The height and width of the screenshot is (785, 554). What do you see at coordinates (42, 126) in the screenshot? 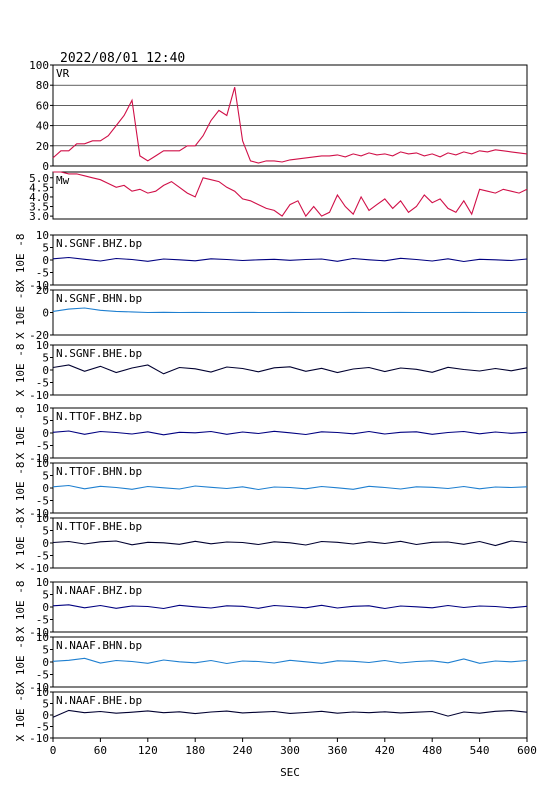
I see `y-tick-label: 40` at bounding box center [42, 126].